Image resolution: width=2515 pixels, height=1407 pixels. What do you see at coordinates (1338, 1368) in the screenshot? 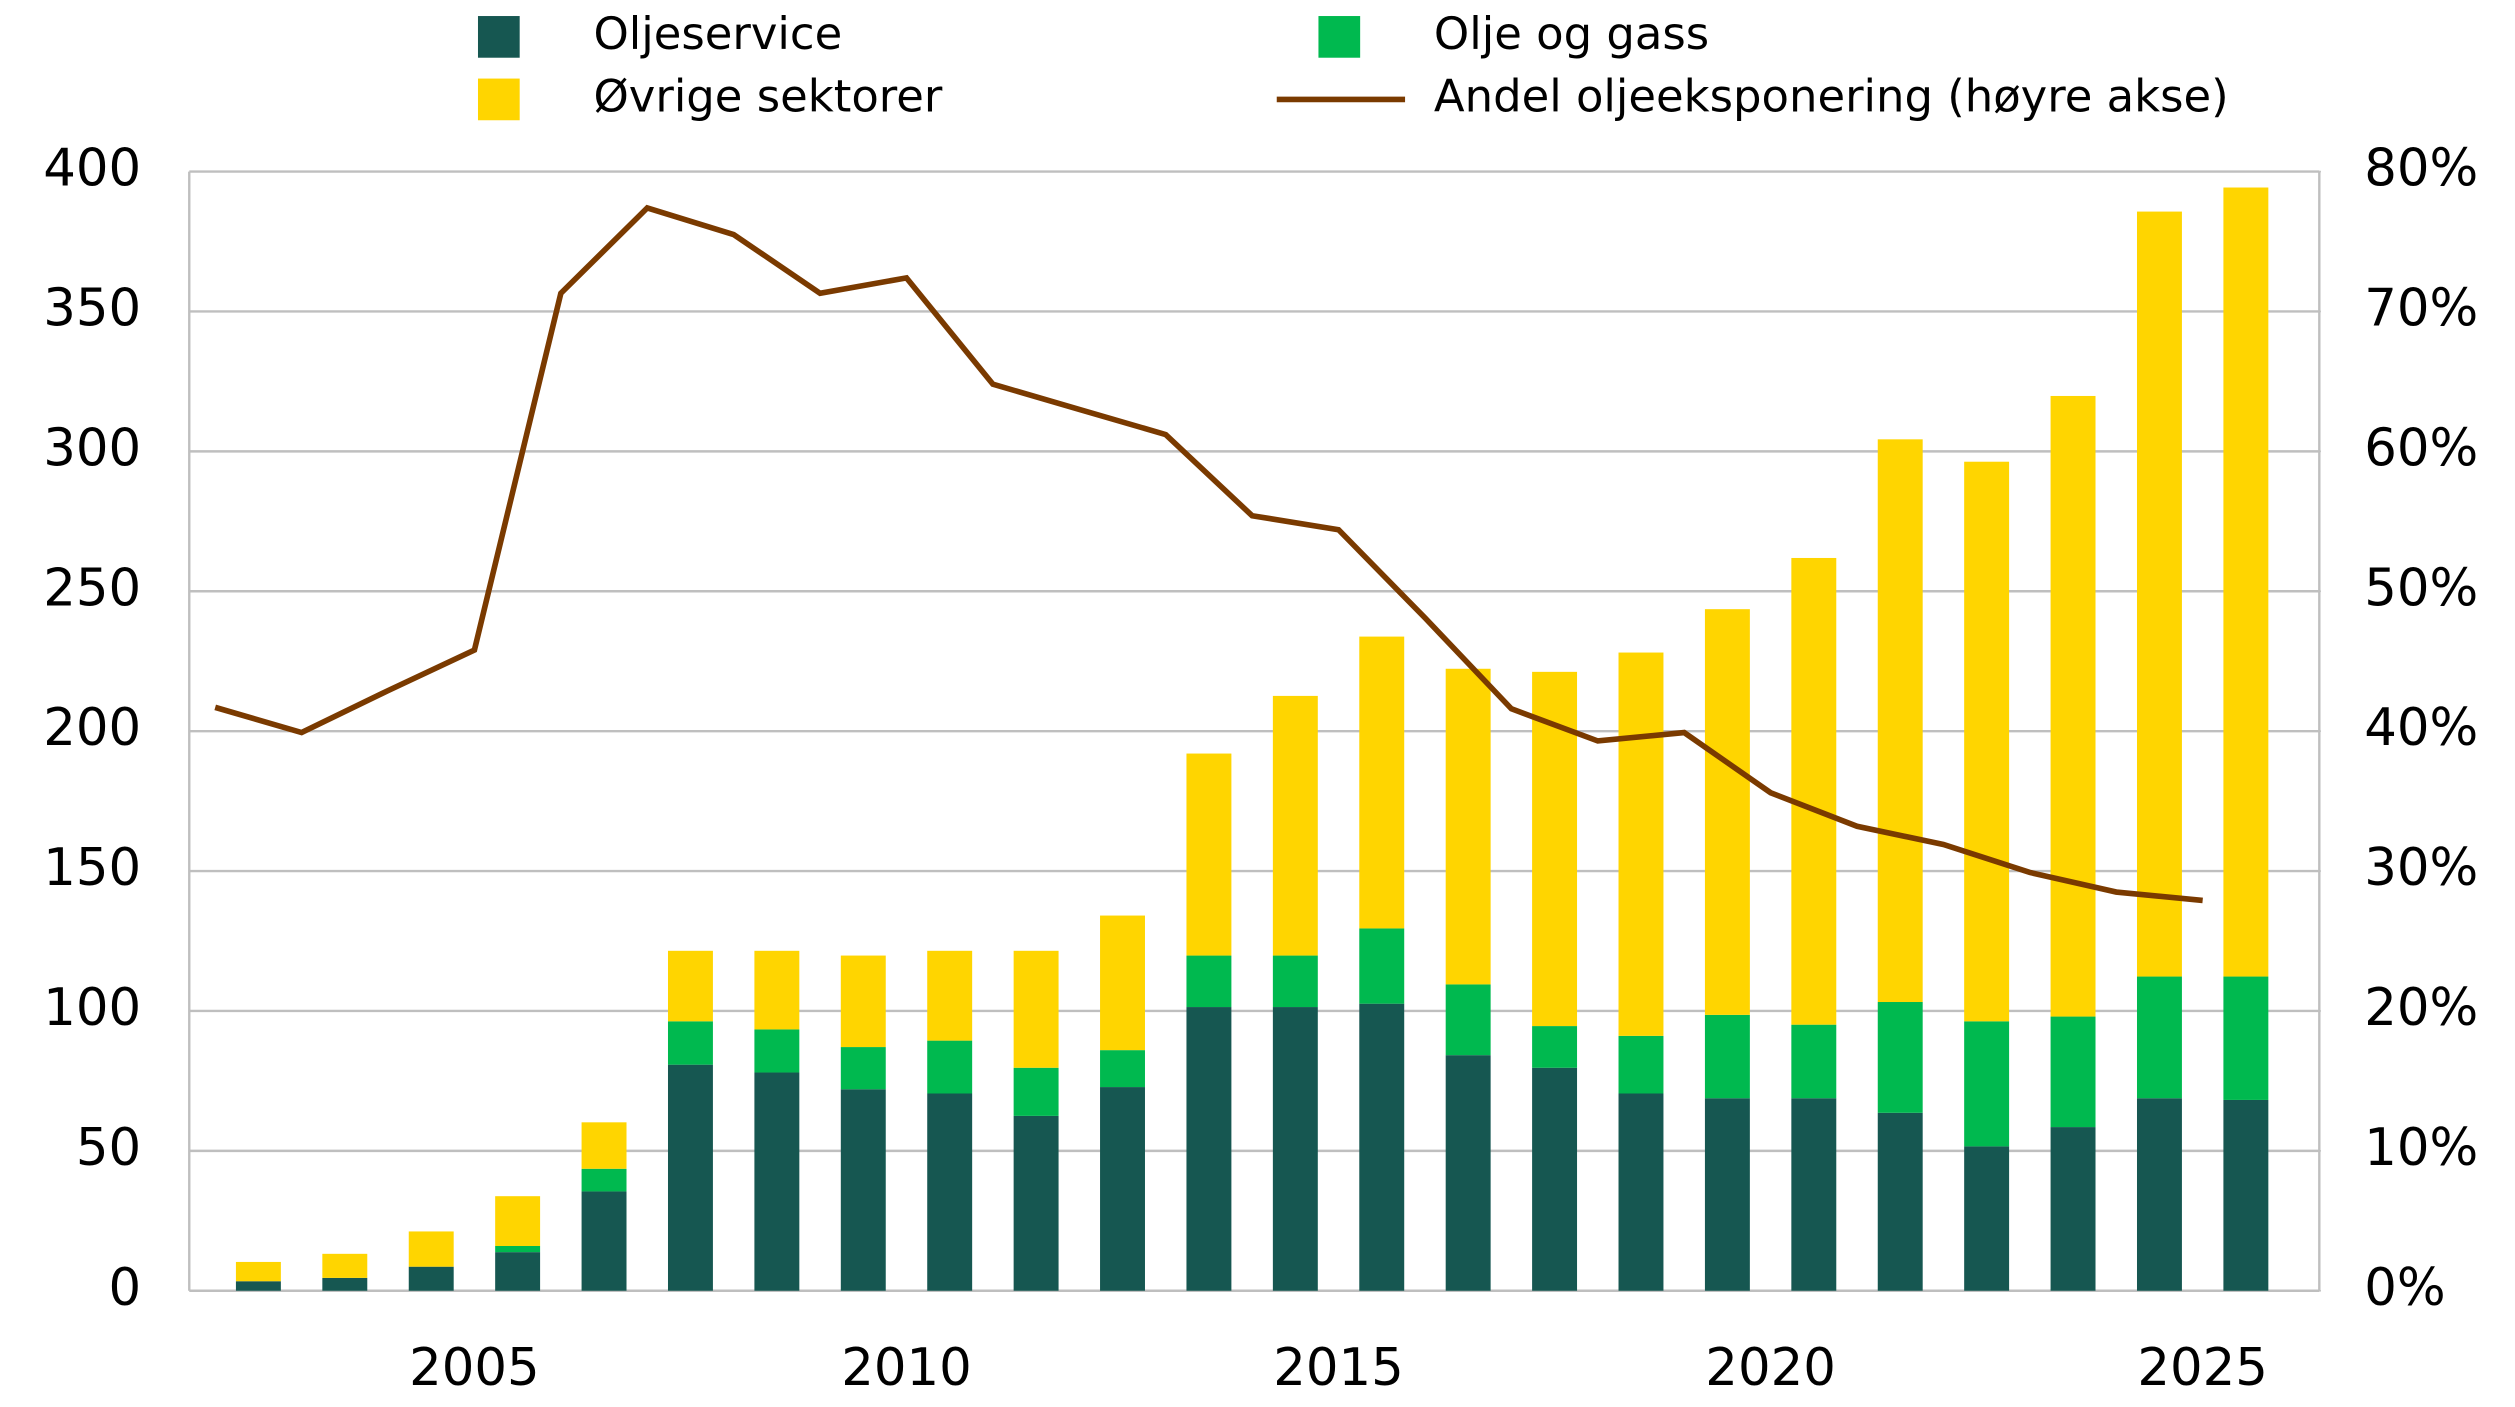
I see `x-tick-label: 2015` at bounding box center [1338, 1368].